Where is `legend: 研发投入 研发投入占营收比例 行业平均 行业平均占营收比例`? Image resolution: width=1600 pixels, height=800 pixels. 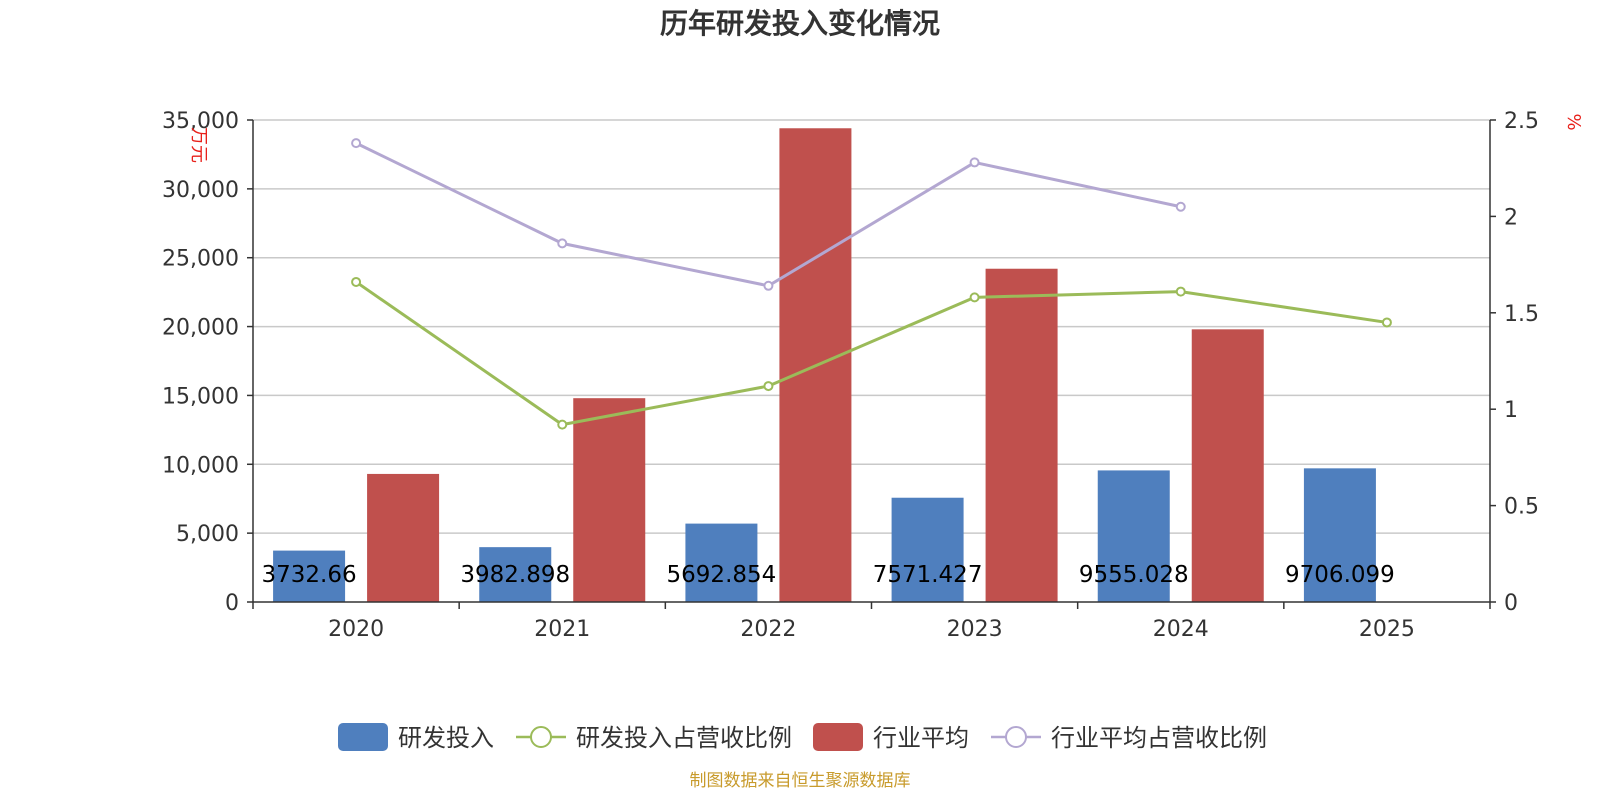
legend: 研发投入 研发投入占营收比例 行业平均 行业平均占营收比例 is located at coordinates (802, 737).